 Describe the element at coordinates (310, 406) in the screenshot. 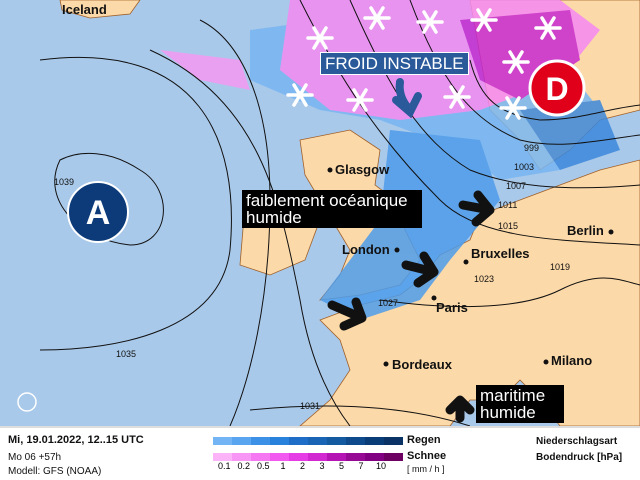

I see `isobar-label-1031: 1031` at that location.